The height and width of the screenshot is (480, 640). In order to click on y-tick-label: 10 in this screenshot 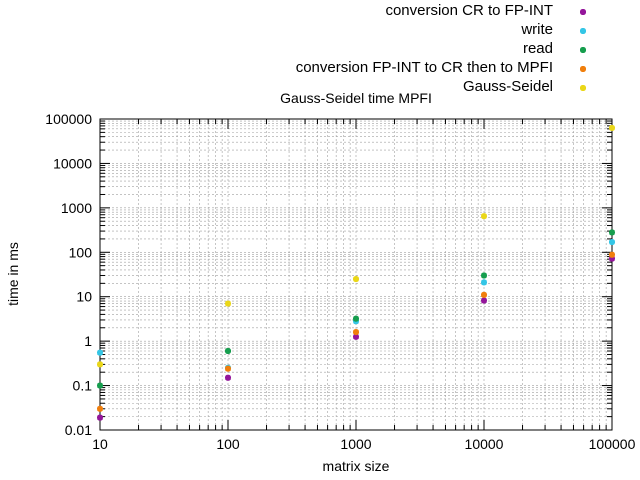, I will do `click(84, 297)`.